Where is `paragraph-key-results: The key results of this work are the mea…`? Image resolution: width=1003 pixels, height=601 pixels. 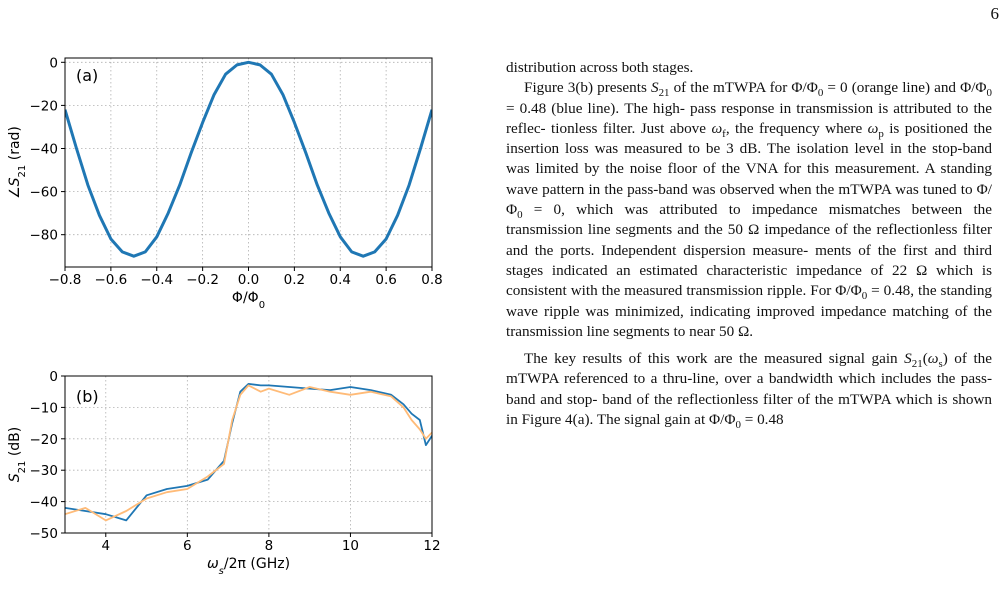
paragraph-key-results: The key results of this work are the mea… is located at coordinates (749, 389).